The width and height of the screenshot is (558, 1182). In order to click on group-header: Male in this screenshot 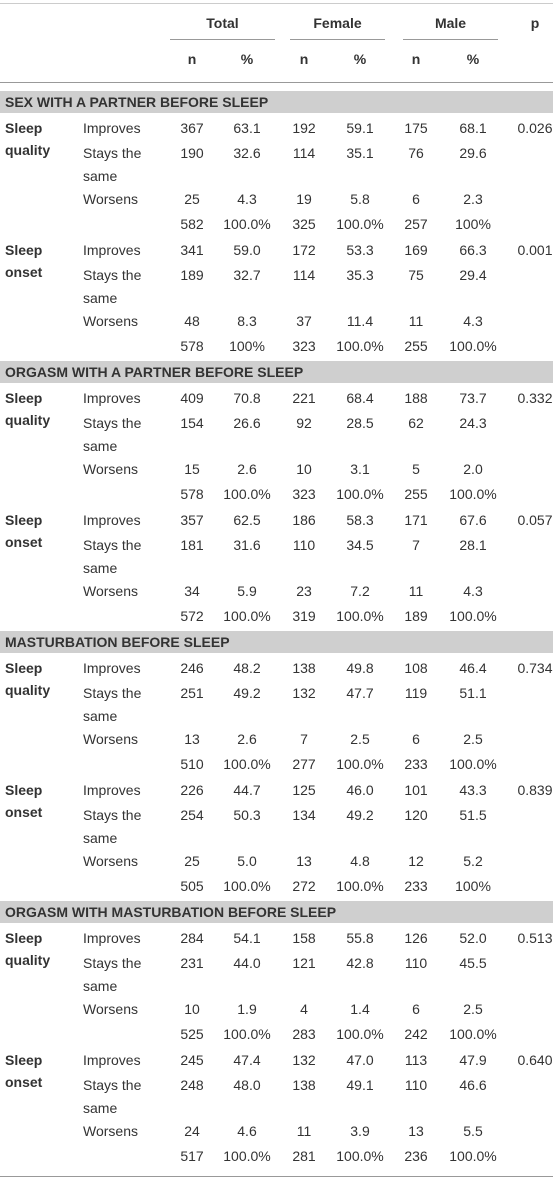, I will do `click(450, 22)`.